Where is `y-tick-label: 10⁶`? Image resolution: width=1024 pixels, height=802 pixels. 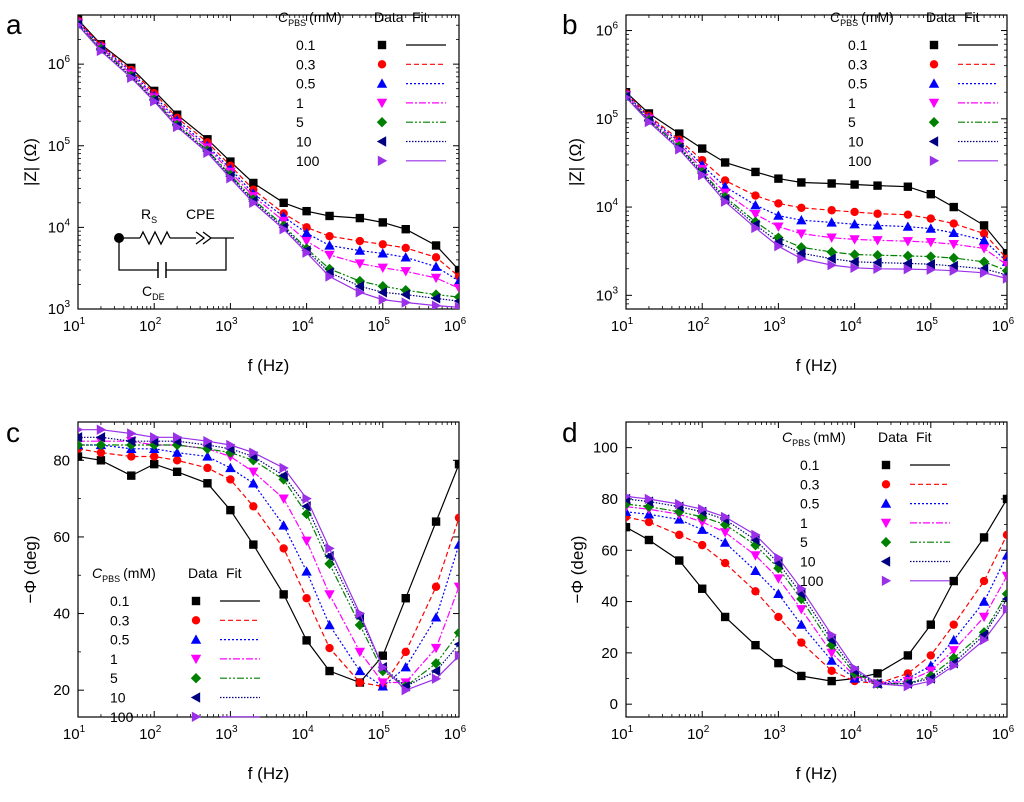 y-tick-label: 10⁶ is located at coordinates (59, 63).